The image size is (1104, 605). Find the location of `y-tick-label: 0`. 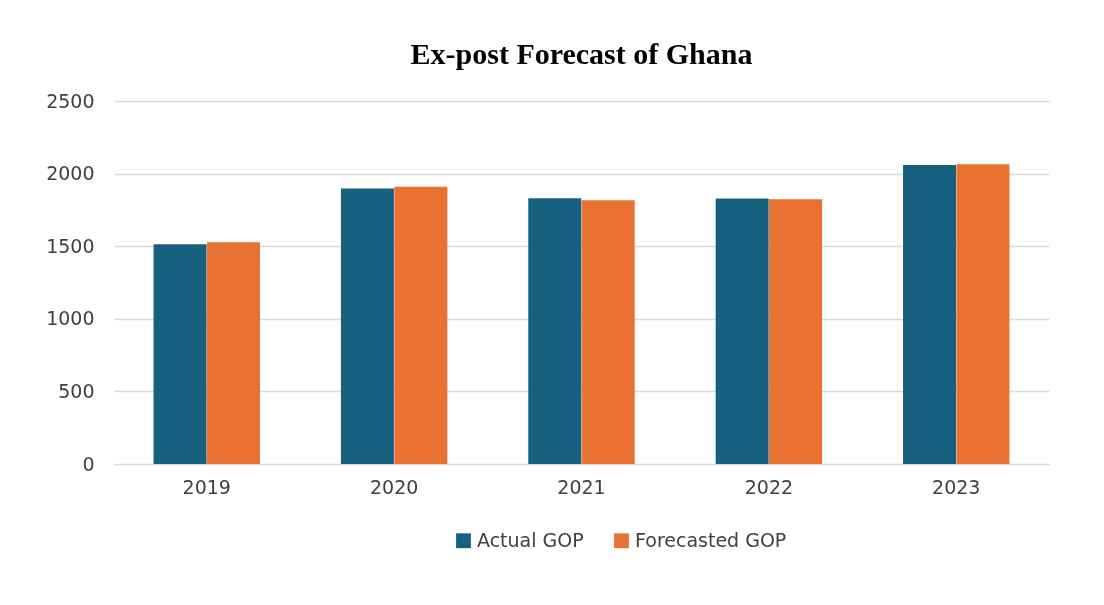

y-tick-label: 0 is located at coordinates (88, 463).